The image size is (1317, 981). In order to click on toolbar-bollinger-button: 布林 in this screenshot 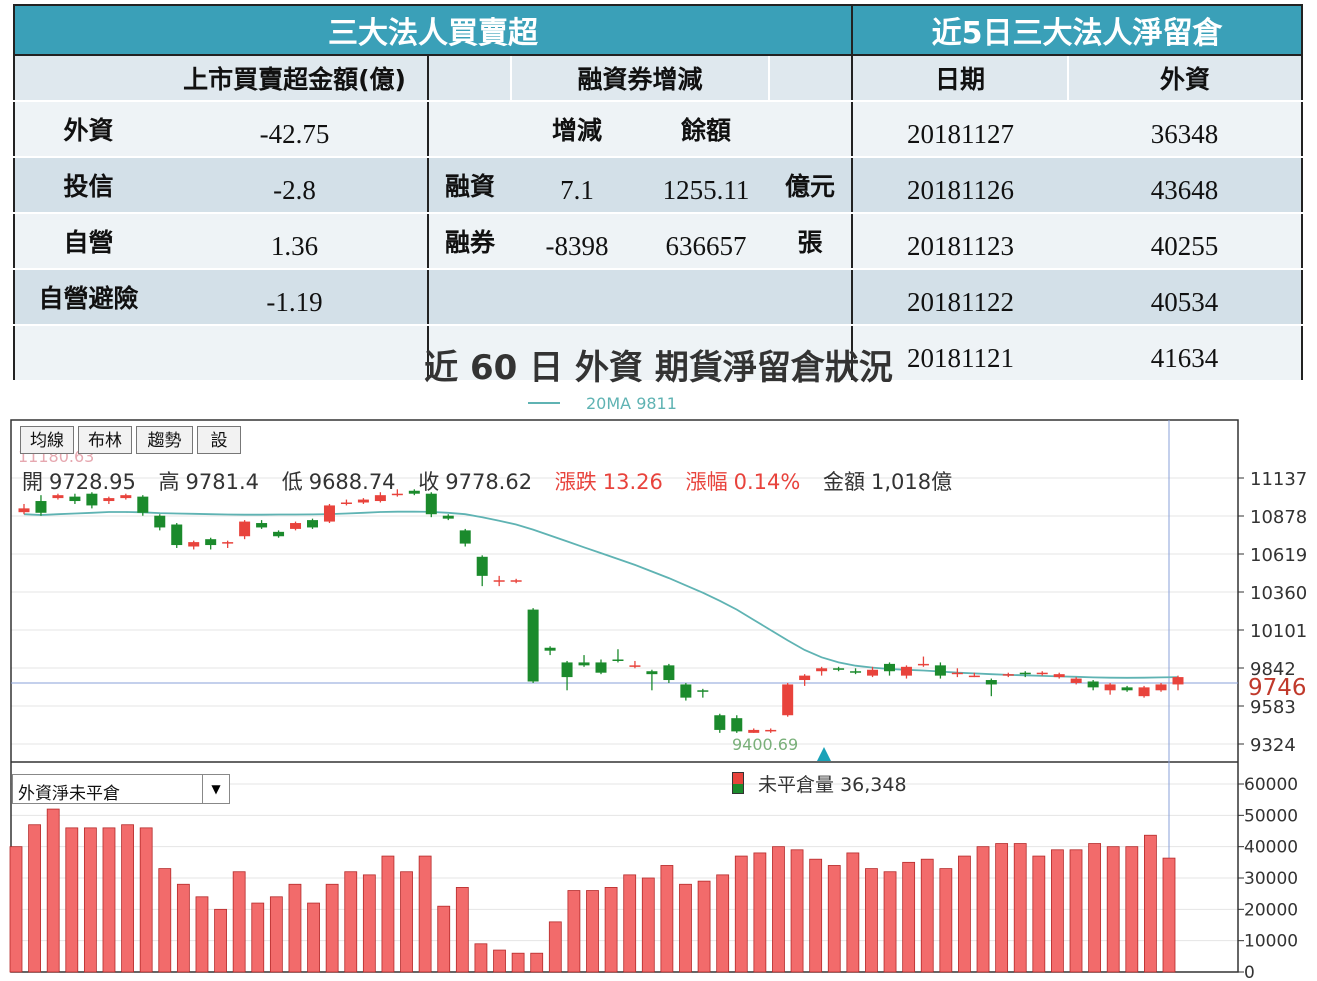, I will do `click(105, 440)`.